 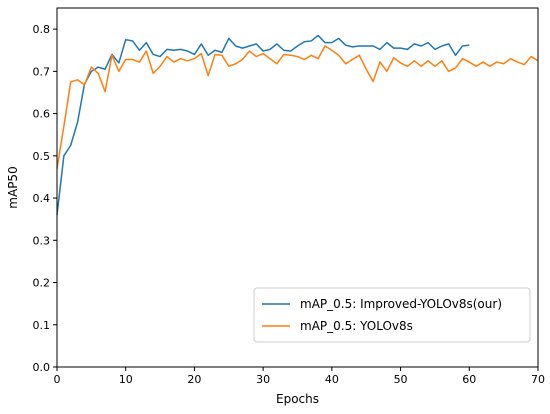 I want to click on y-tick-label: 0.3, so click(x=42, y=240).